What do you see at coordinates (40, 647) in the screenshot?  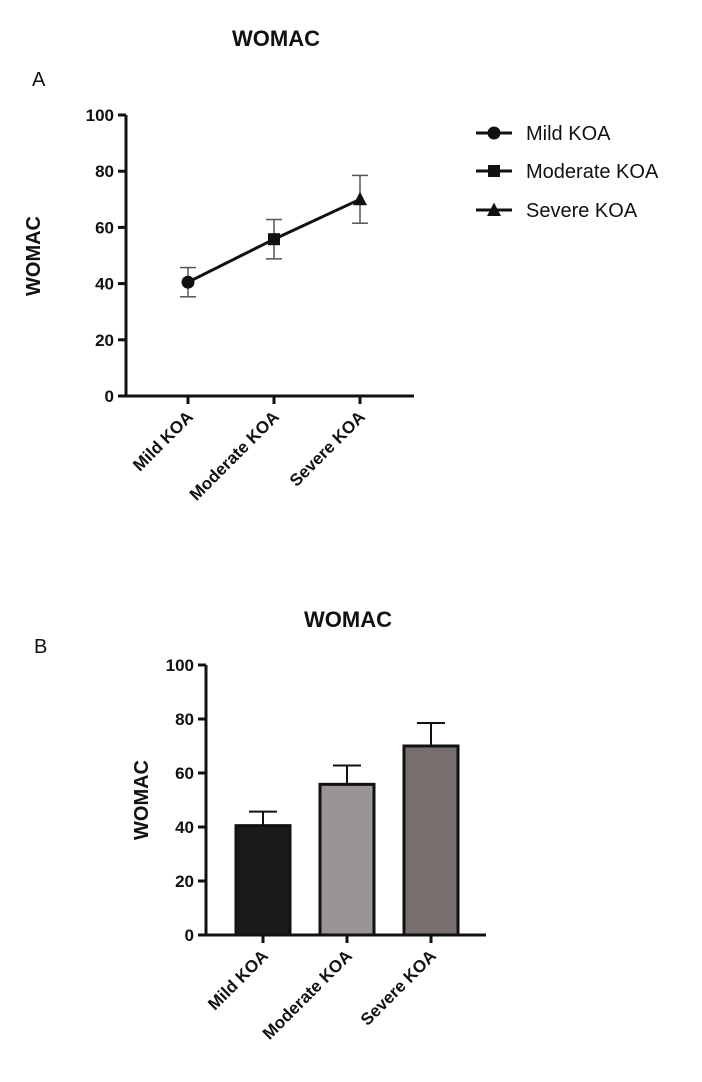 I see `panel-b-label: B` at bounding box center [40, 647].